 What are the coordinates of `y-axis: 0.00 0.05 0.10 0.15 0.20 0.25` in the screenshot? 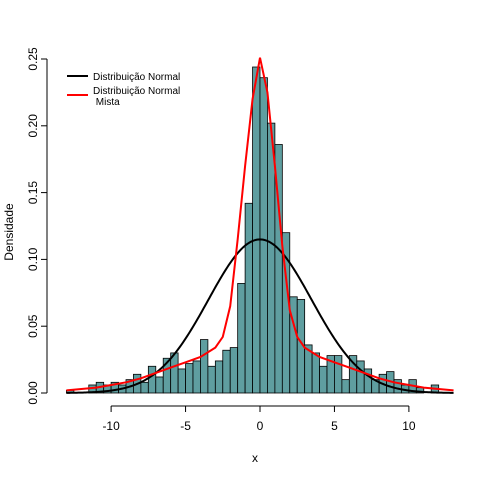 It's located at (37, 226).